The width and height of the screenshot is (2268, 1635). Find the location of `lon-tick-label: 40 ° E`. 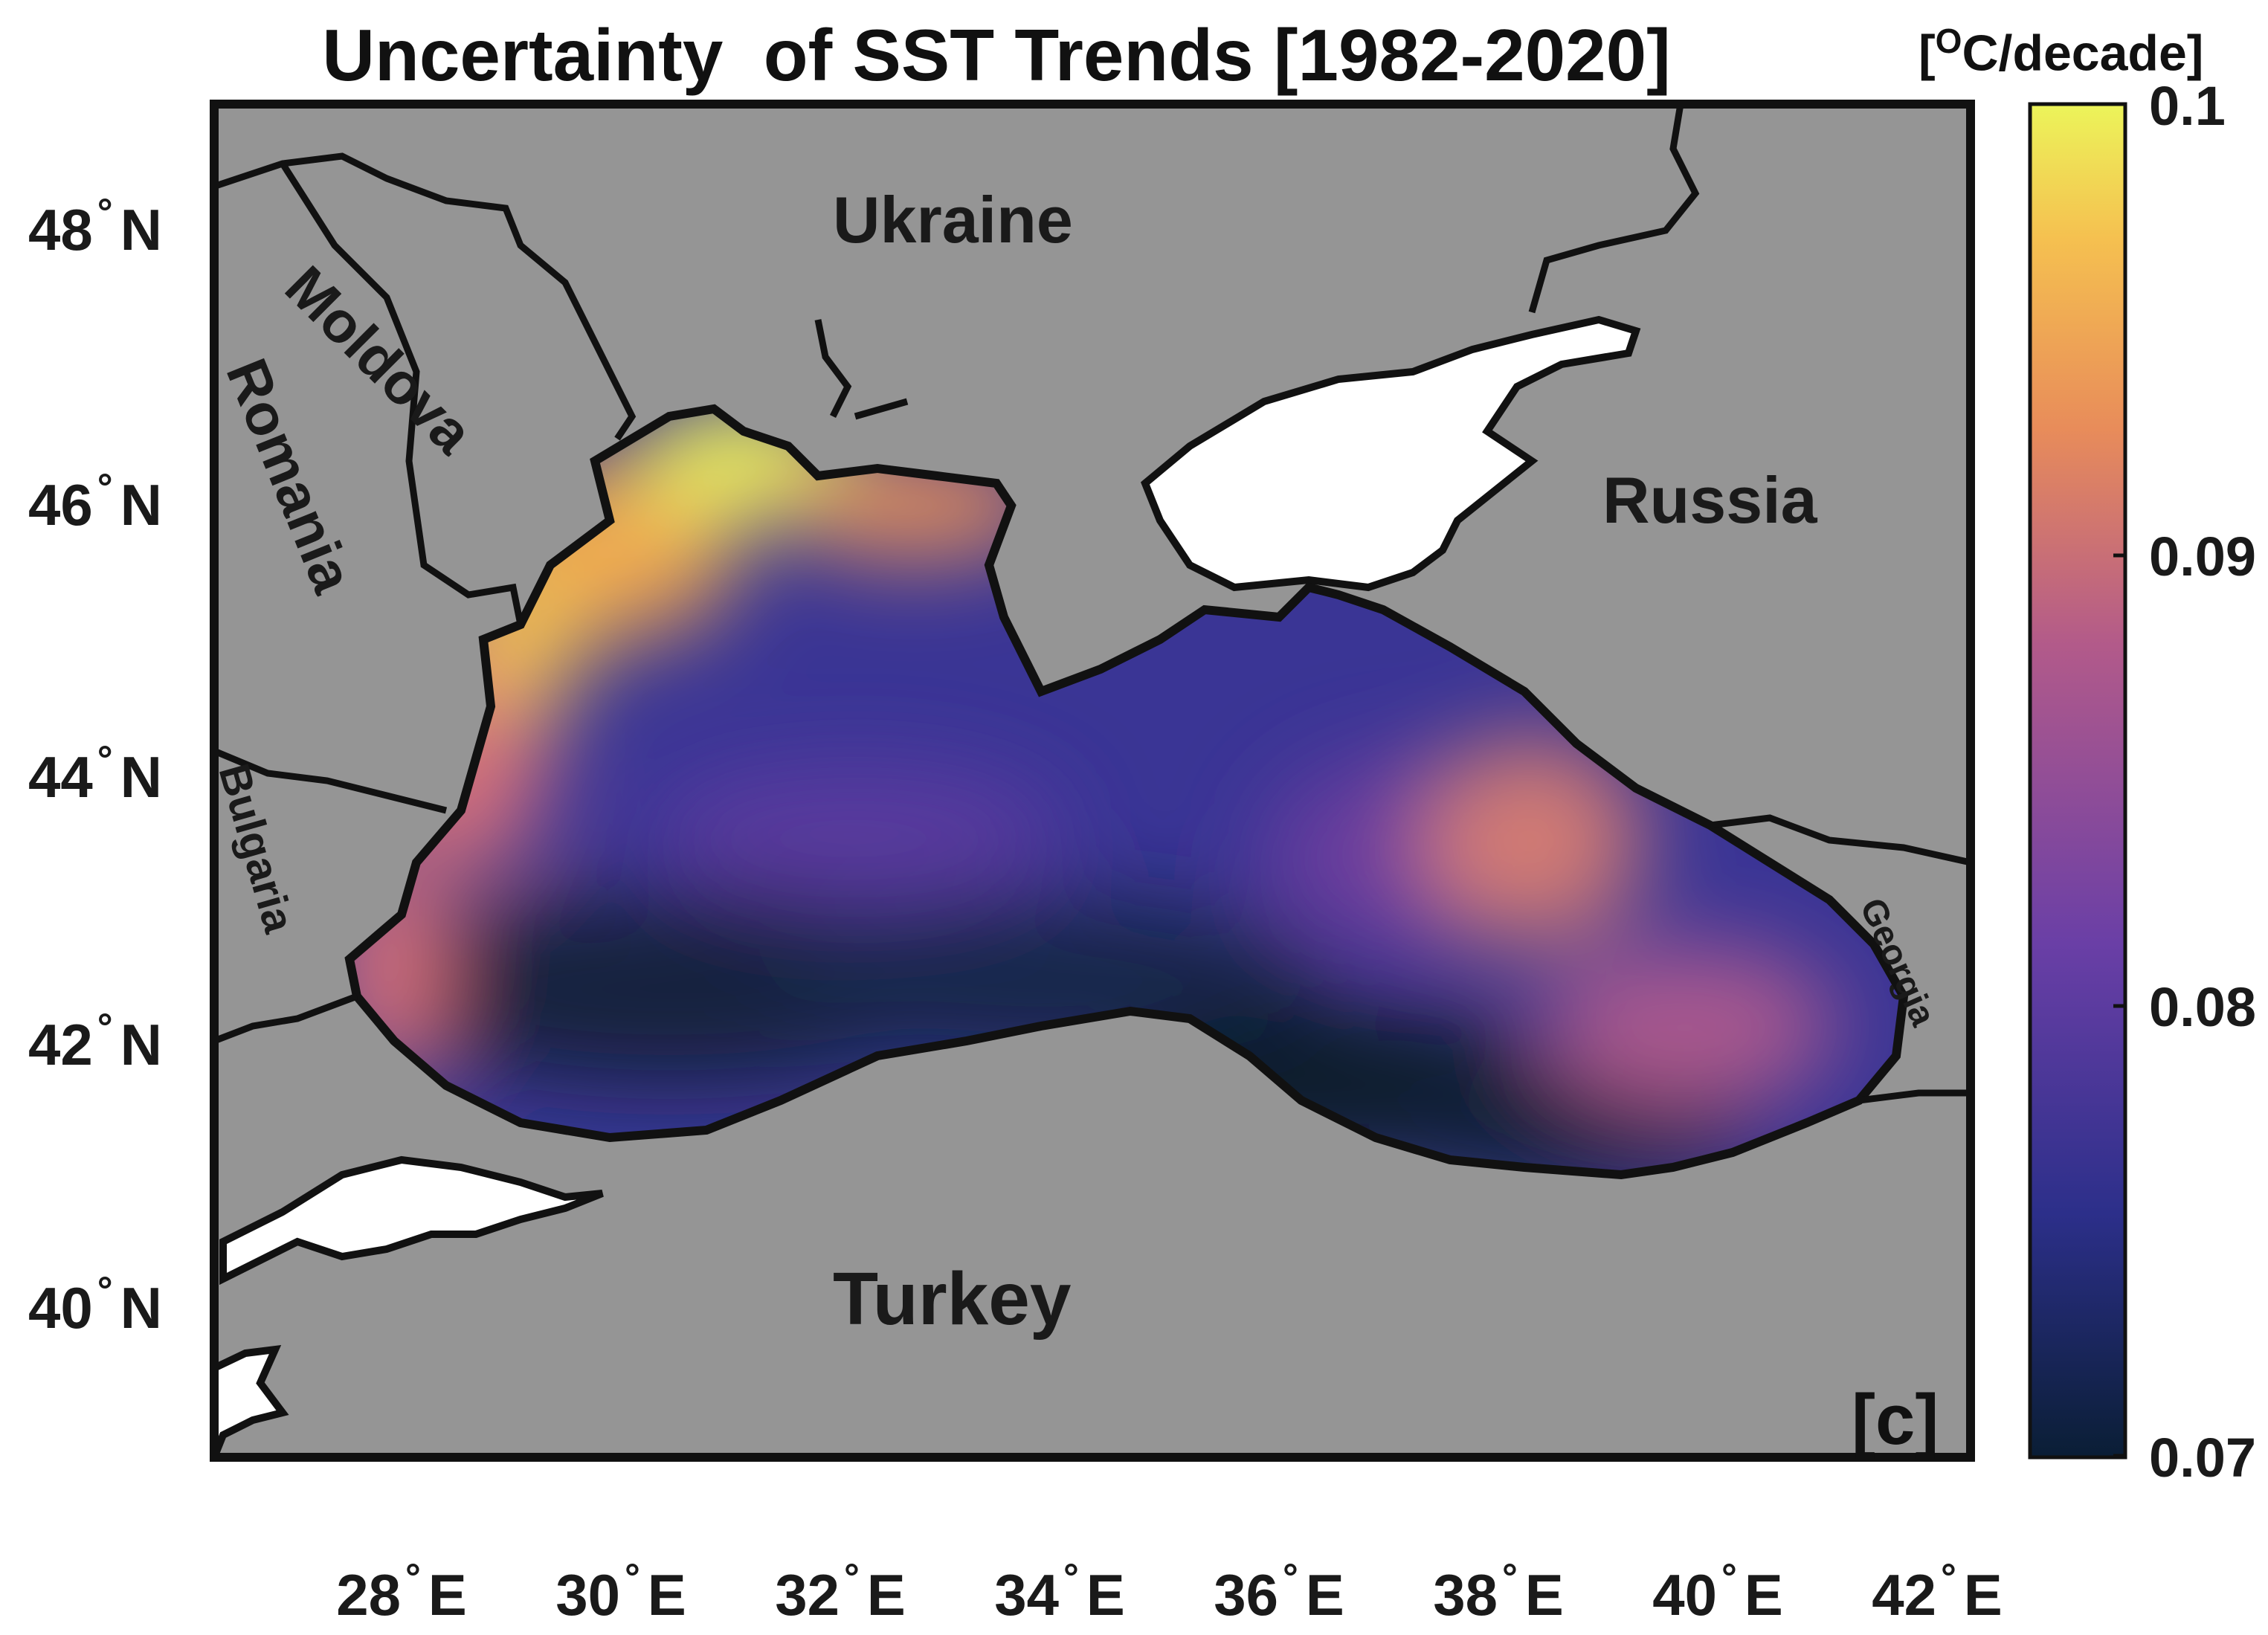

lon-tick-label: 40 ° E is located at coordinates (1717, 1592).